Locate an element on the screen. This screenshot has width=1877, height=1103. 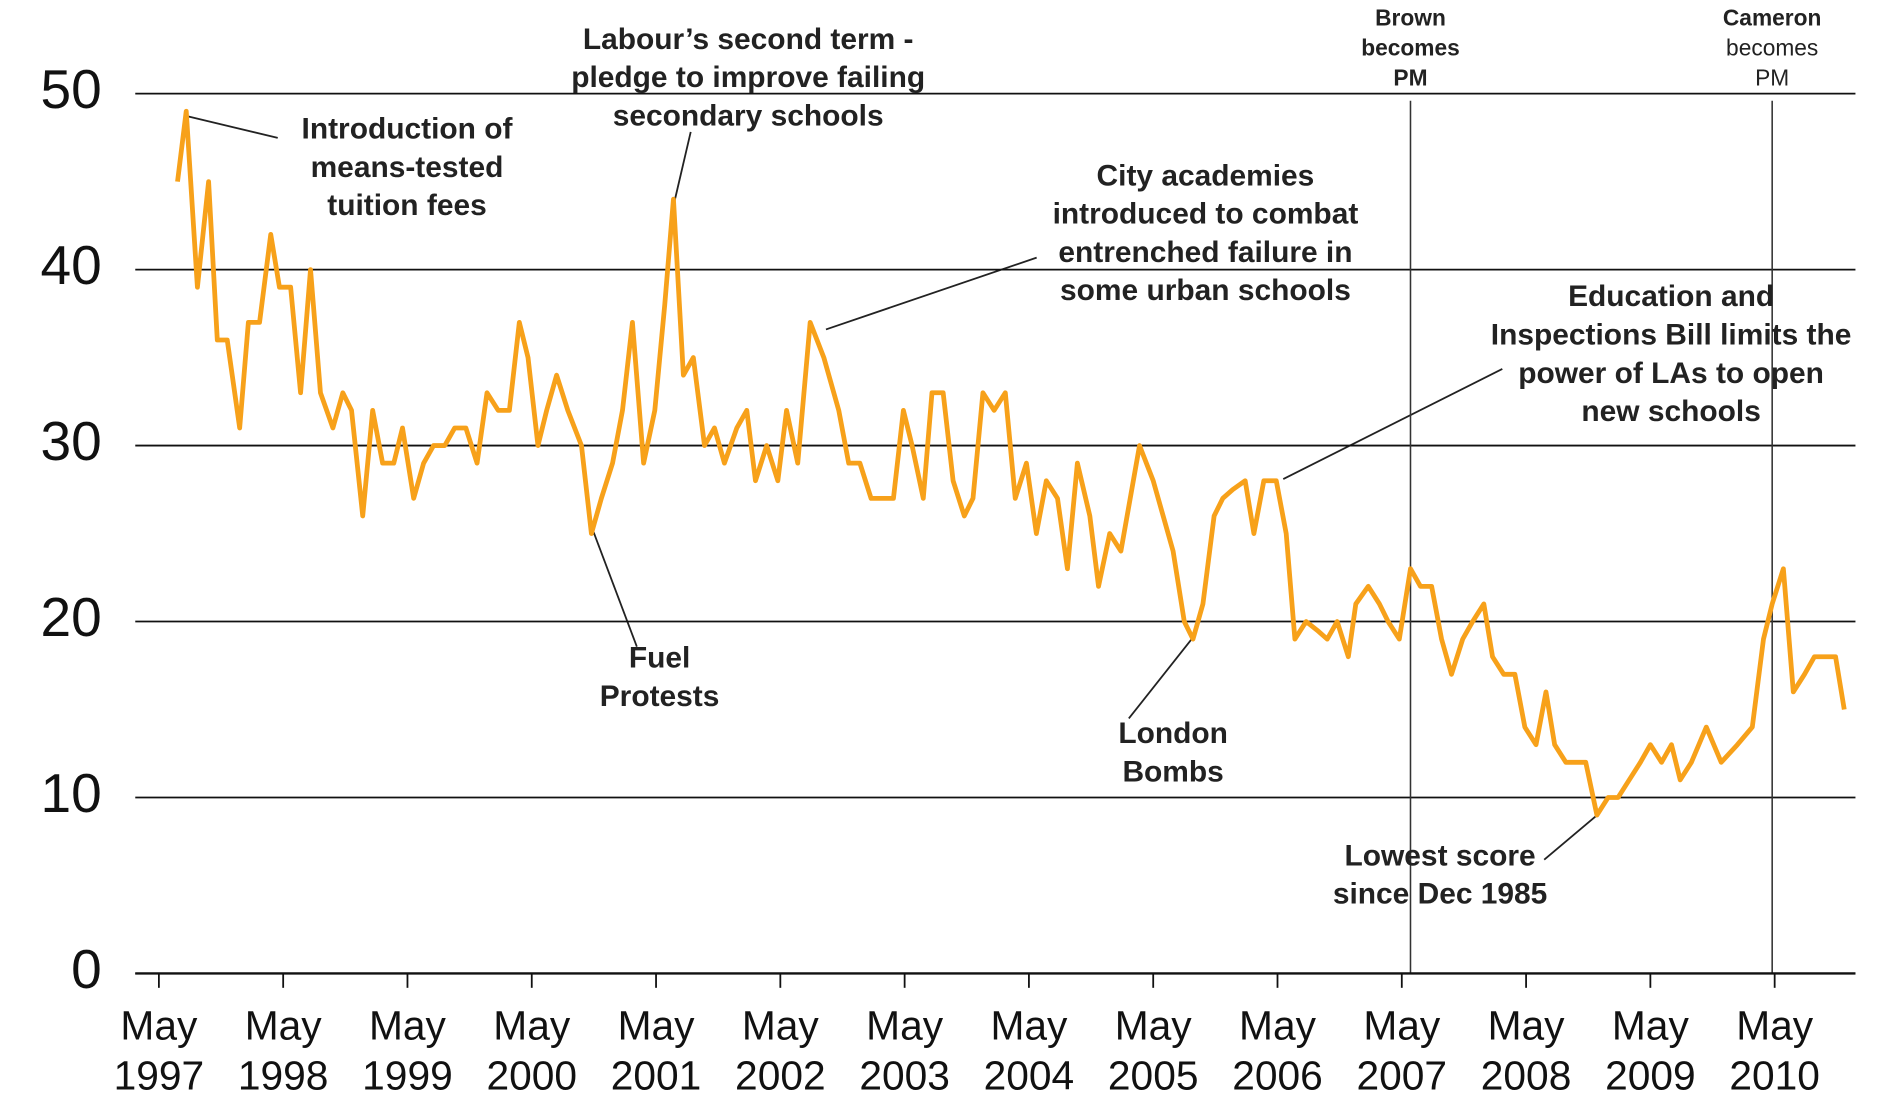
annotation: London is located at coordinates (1173, 733).